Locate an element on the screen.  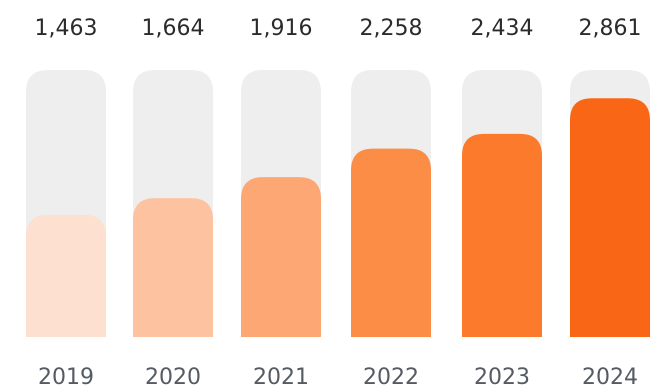
bar-2020 is located at coordinates (173, 267).